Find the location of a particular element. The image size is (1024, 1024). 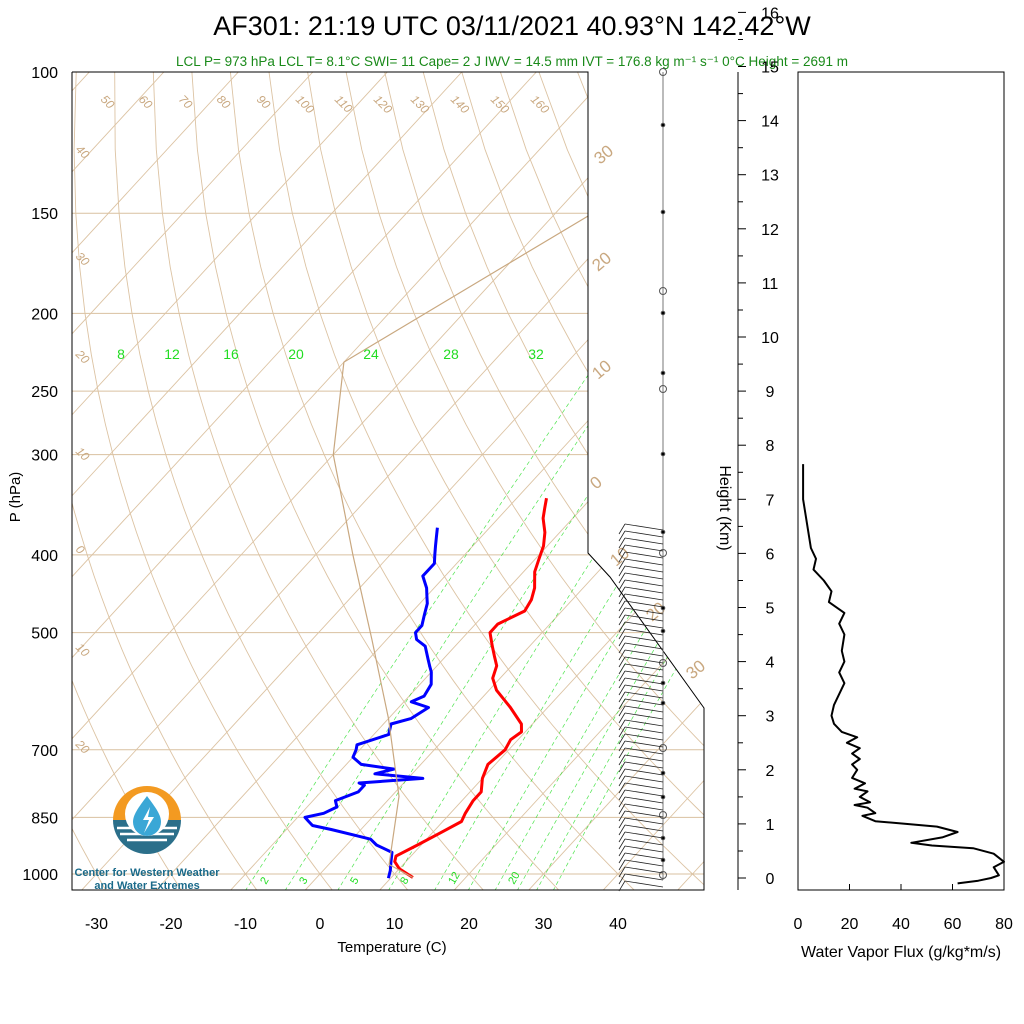

height-tick-label: 1 is located at coordinates (770, 825).